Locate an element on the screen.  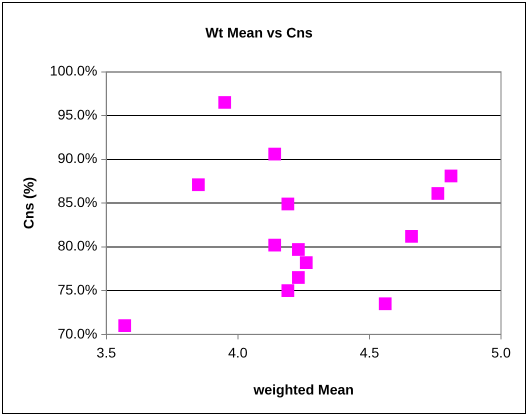
x-tick-label: 4.0 is located at coordinates (238, 352).